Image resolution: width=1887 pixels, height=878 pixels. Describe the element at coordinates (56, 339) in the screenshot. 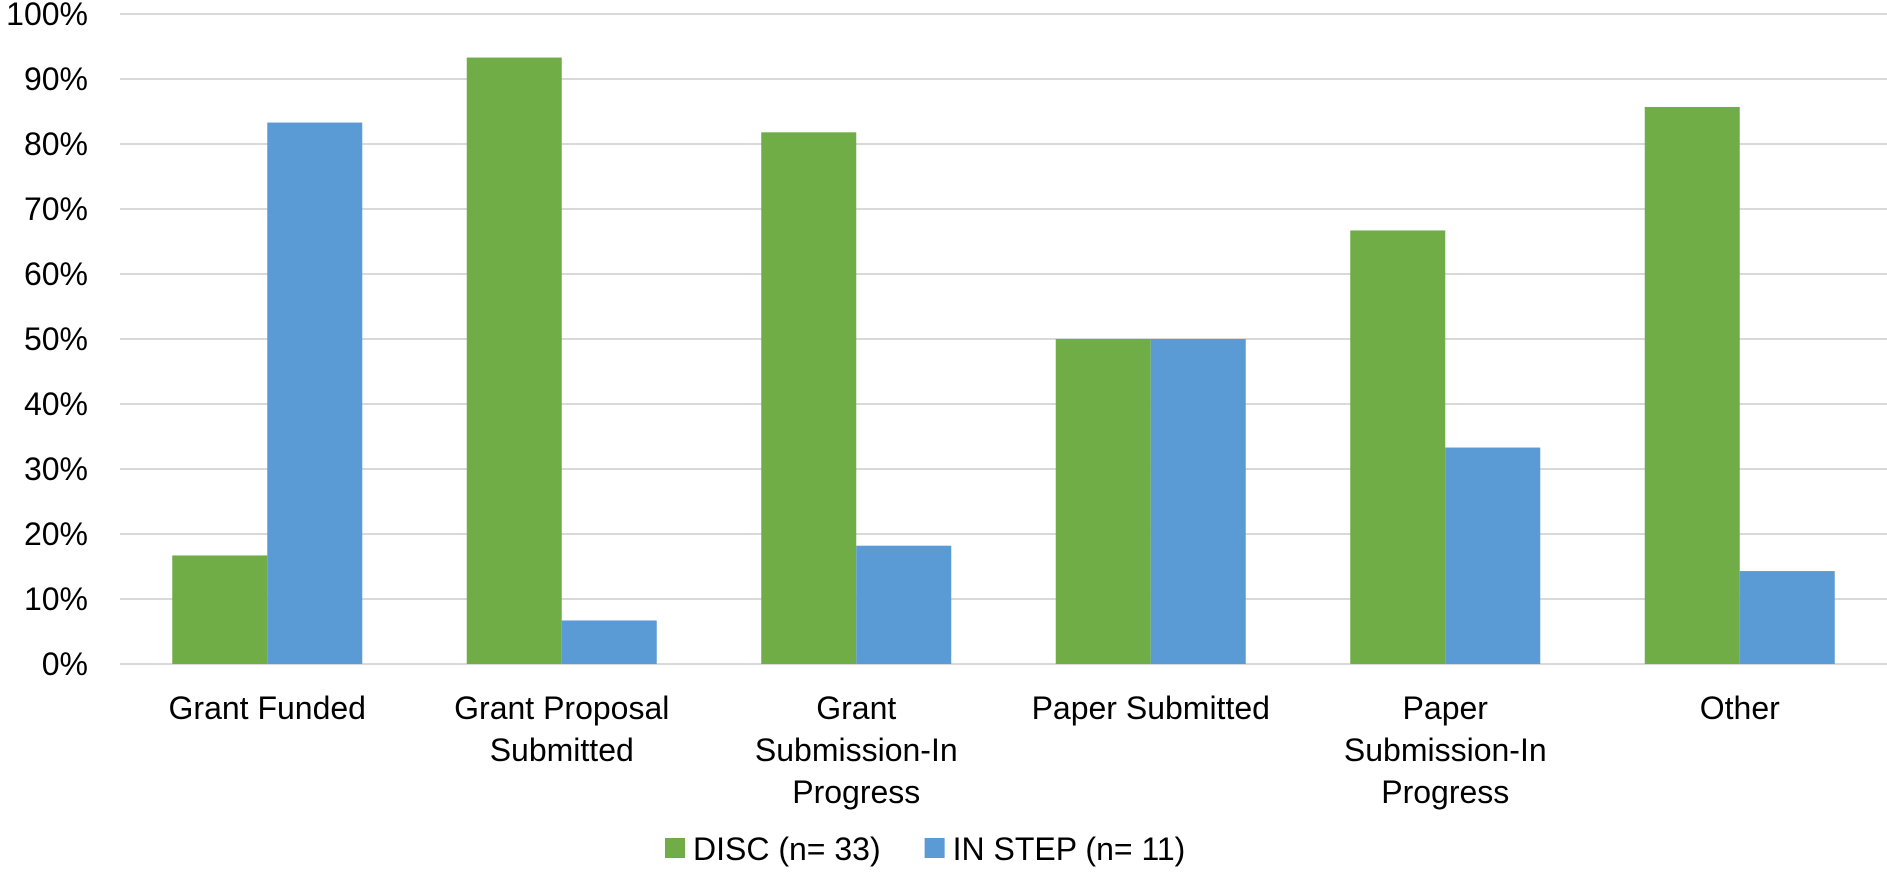

I see `y-tick-label: 50%` at that location.